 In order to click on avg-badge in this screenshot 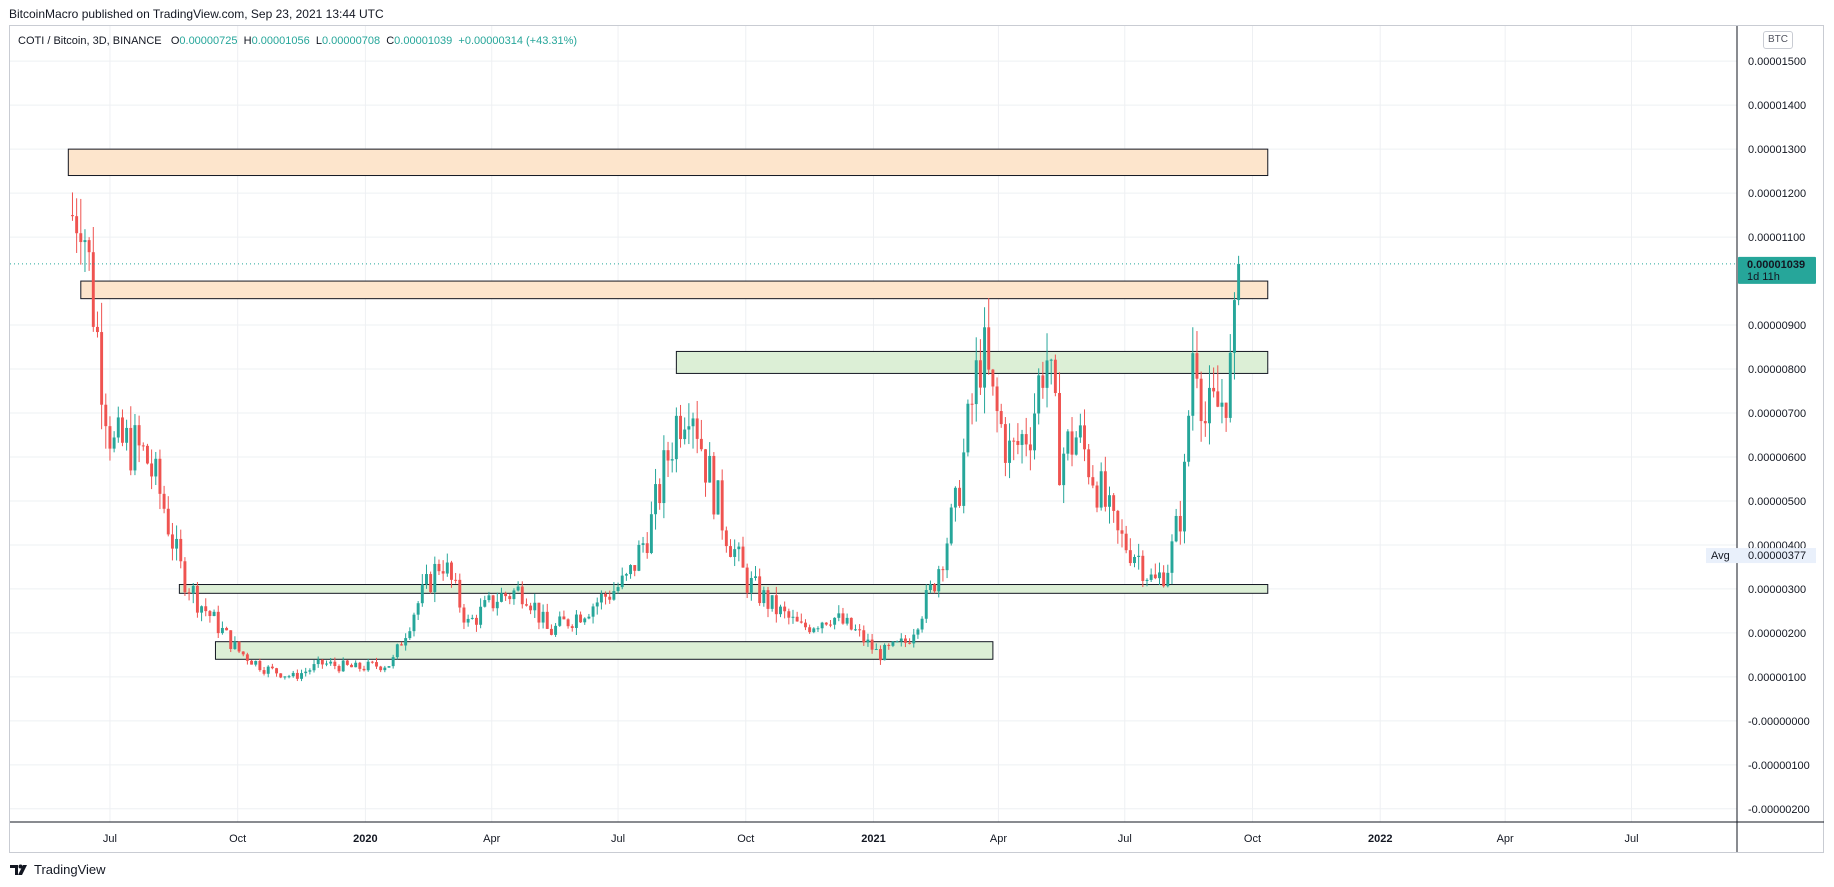, I will do `click(1761, 556)`.